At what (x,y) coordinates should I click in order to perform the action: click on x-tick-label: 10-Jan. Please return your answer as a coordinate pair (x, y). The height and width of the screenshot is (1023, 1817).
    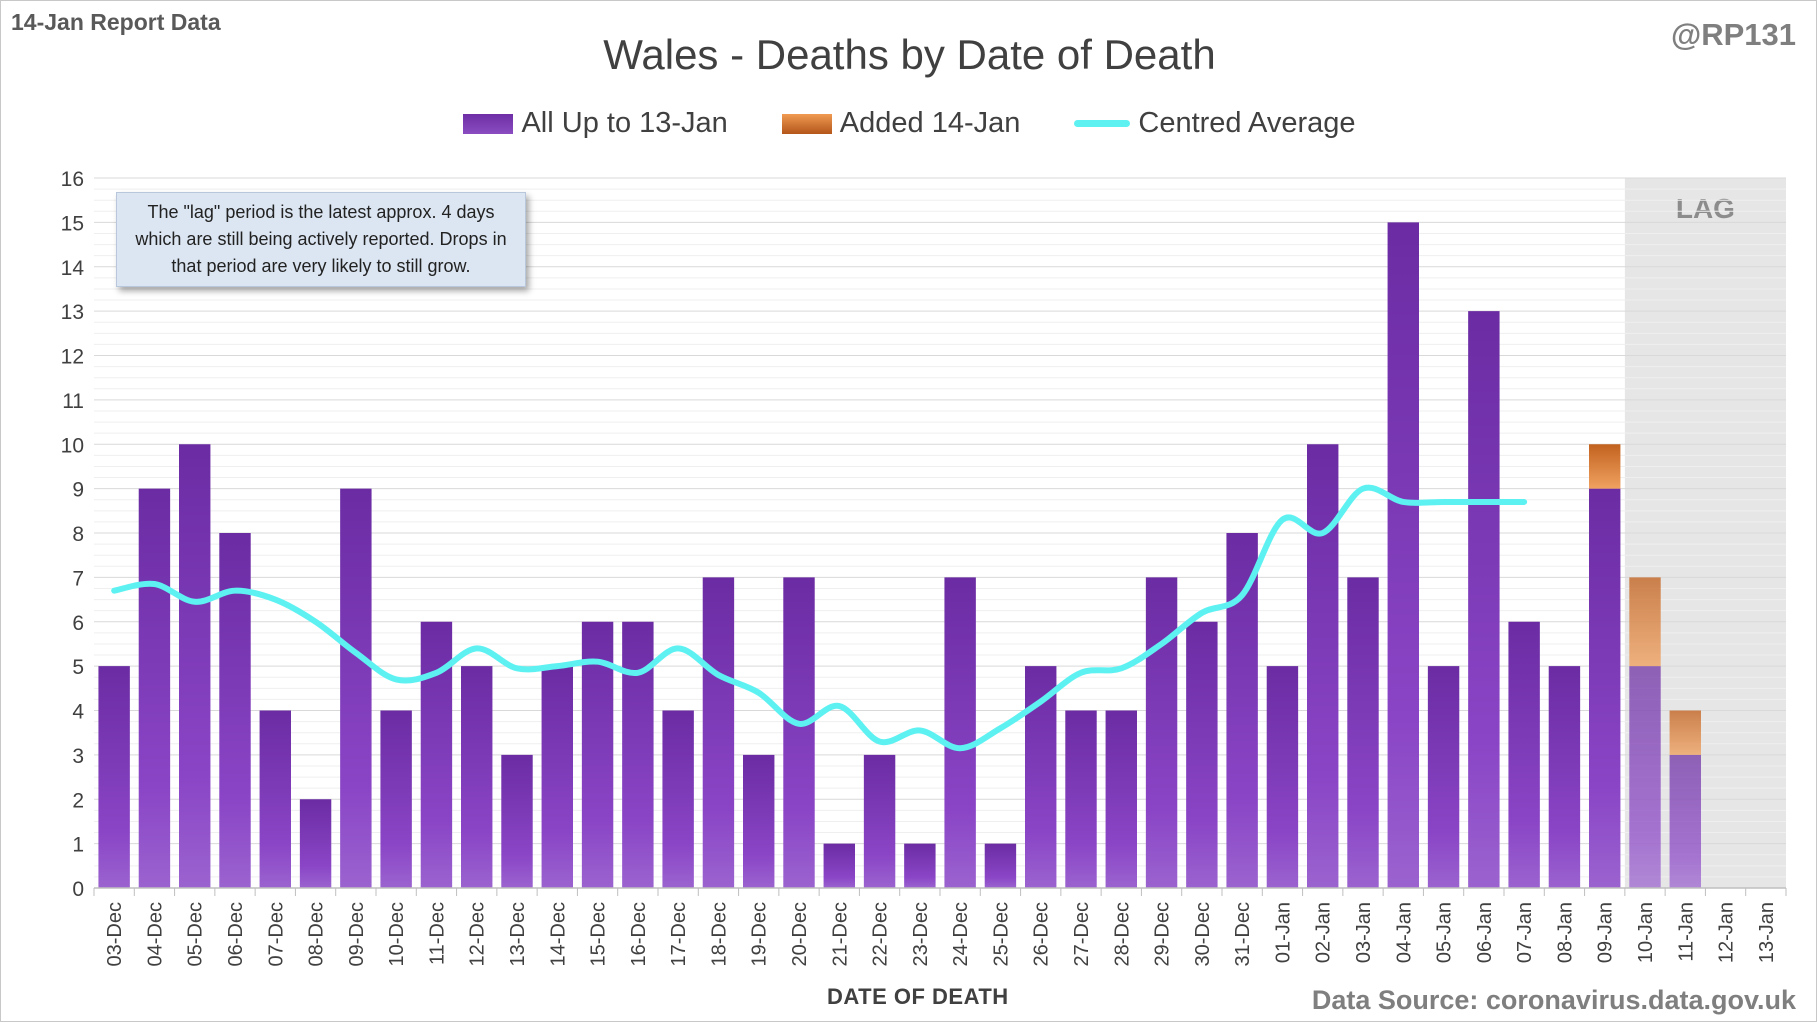
    Looking at the image, I should click on (1646, 932).